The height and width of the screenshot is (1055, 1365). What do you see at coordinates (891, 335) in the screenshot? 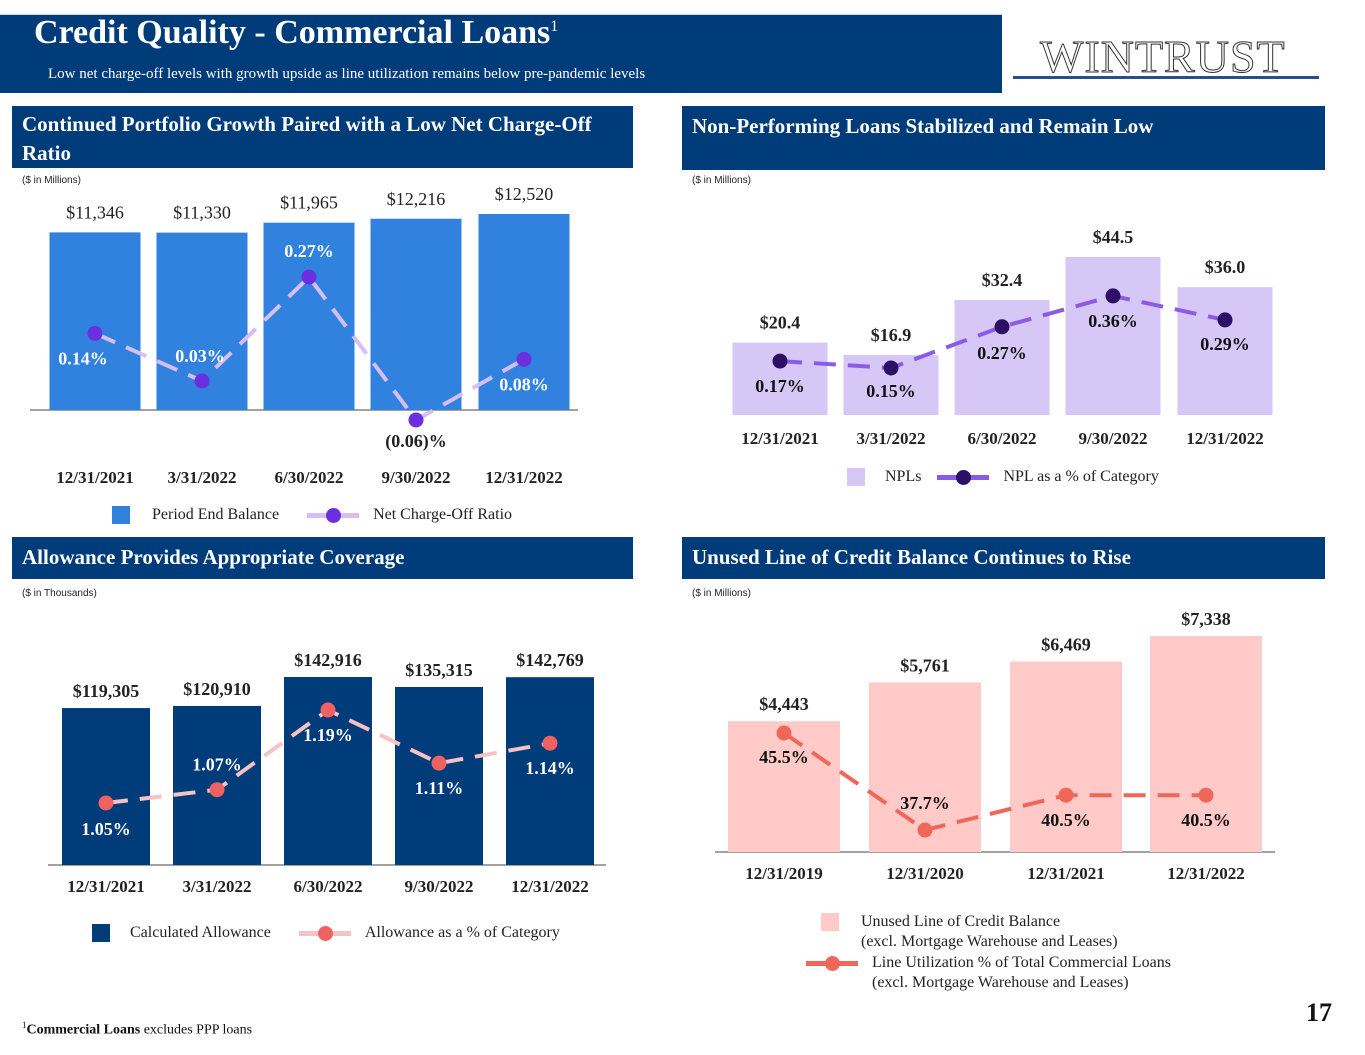
I see `bar-value-label: $16.9` at bounding box center [891, 335].